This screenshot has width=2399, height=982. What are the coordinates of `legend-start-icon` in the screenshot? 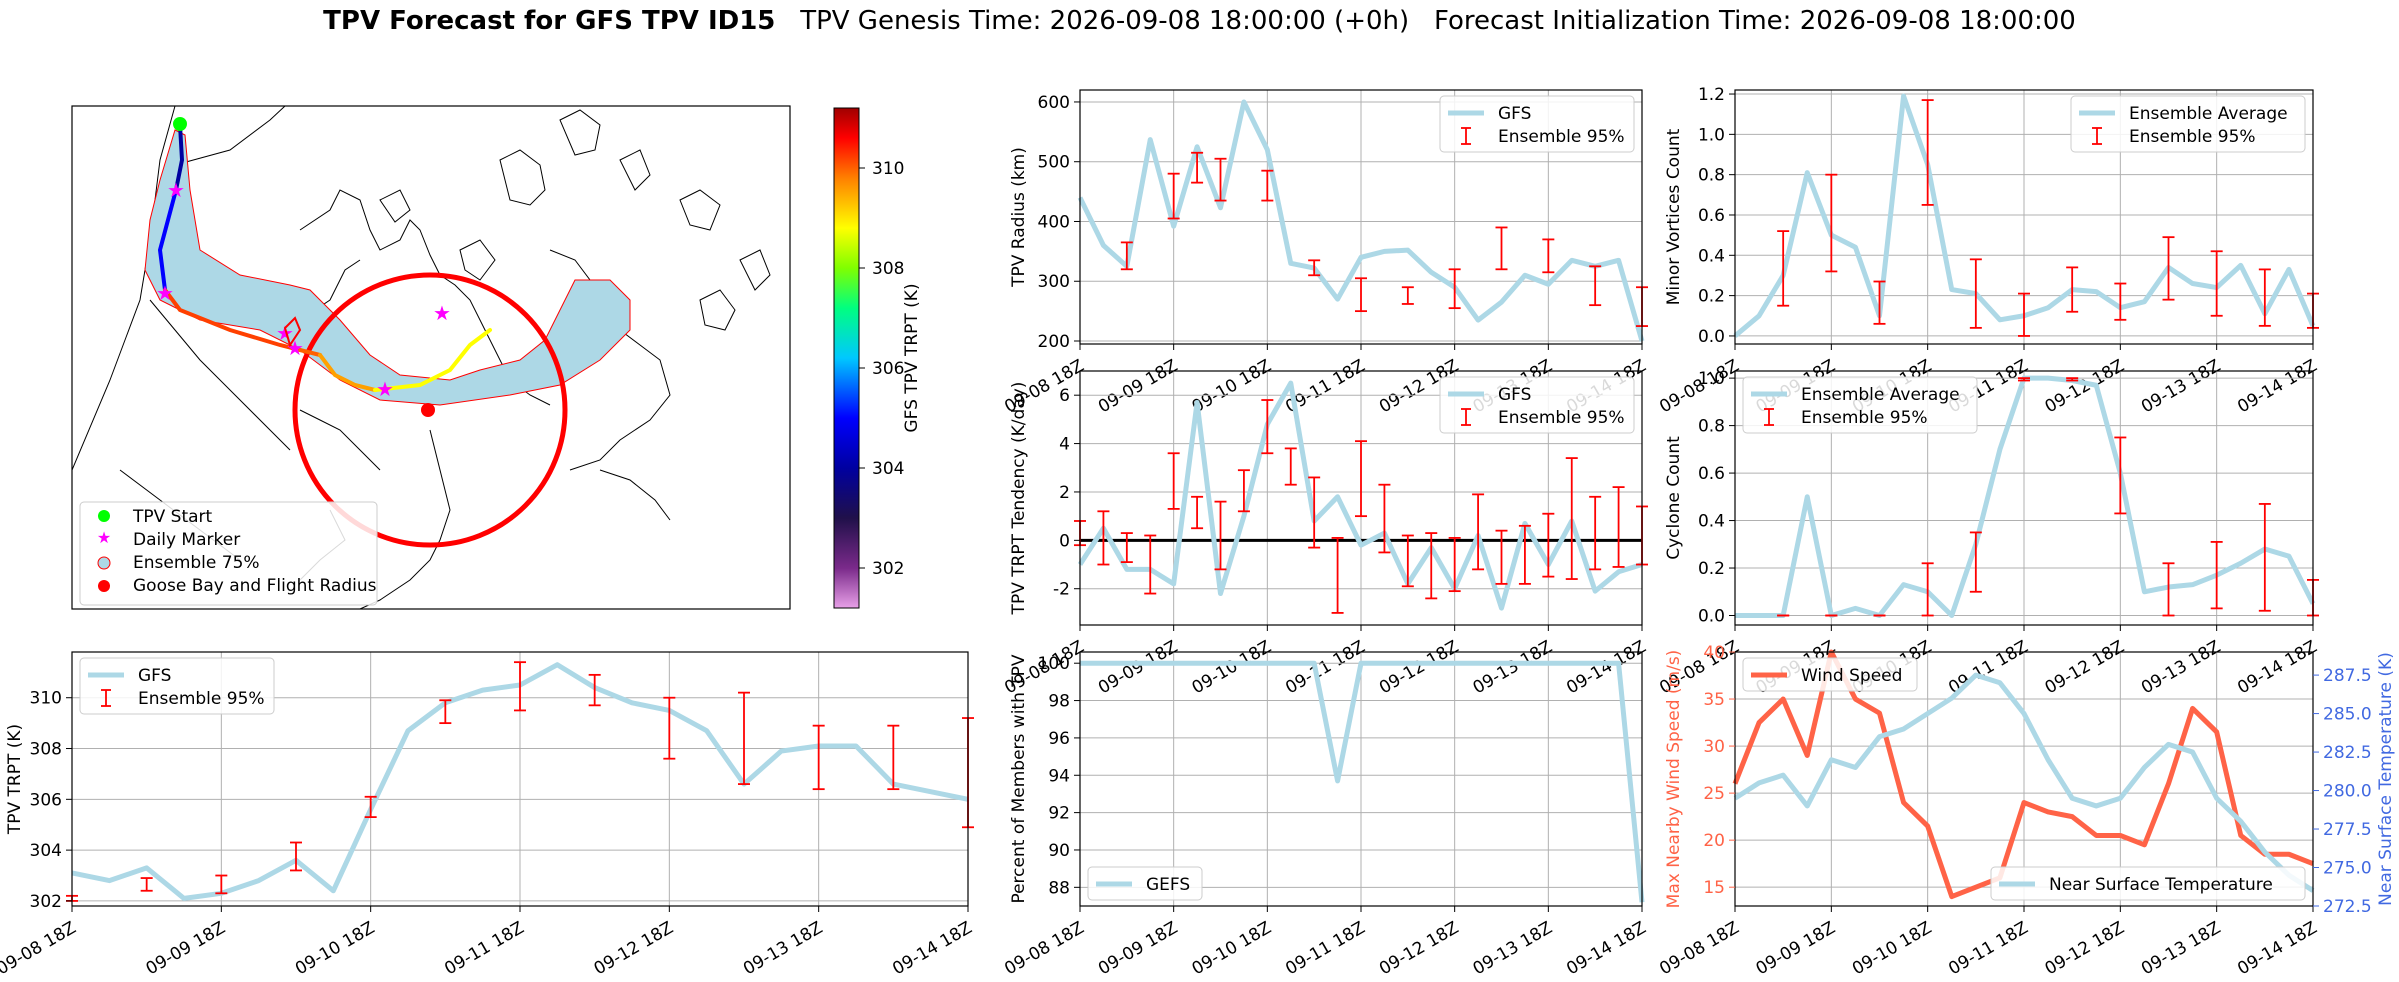 It's located at (104, 516).